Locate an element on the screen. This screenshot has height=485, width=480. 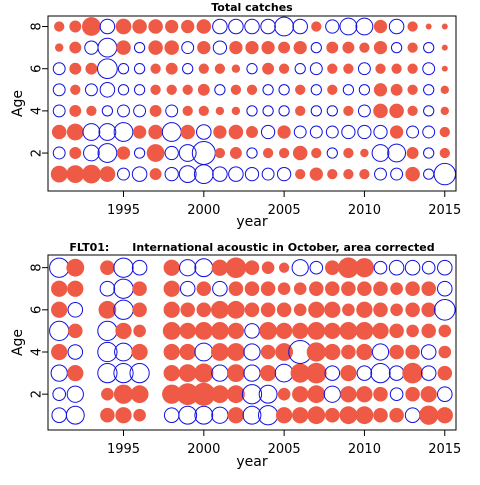
y-tick-label: 4 is located at coordinates (37, 352).